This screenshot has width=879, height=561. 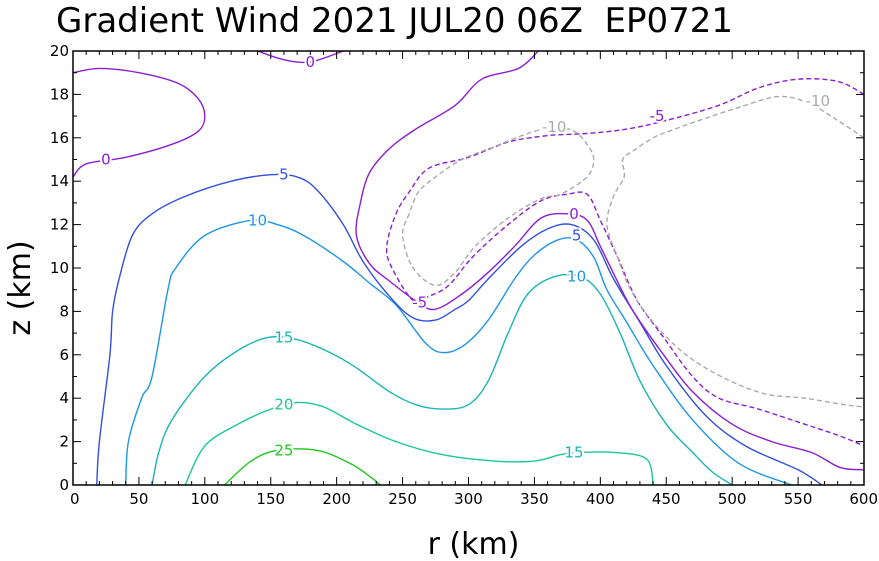 What do you see at coordinates (59, 94) in the screenshot?
I see `y-tick-label: 18` at bounding box center [59, 94].